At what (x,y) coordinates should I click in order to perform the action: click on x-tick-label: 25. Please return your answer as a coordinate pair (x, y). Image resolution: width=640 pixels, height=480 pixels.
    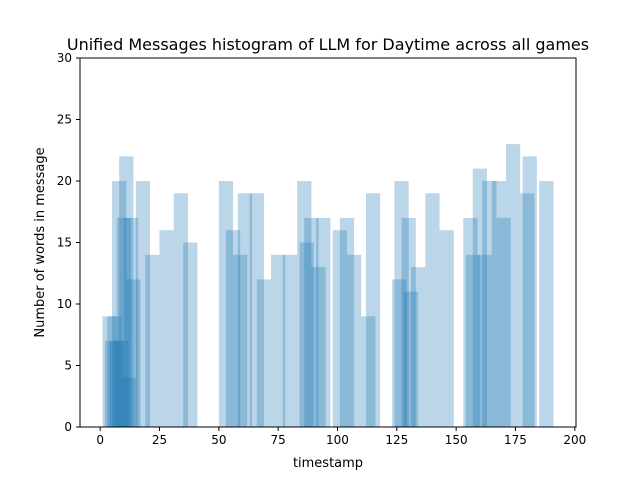
    Looking at the image, I should click on (159, 440).